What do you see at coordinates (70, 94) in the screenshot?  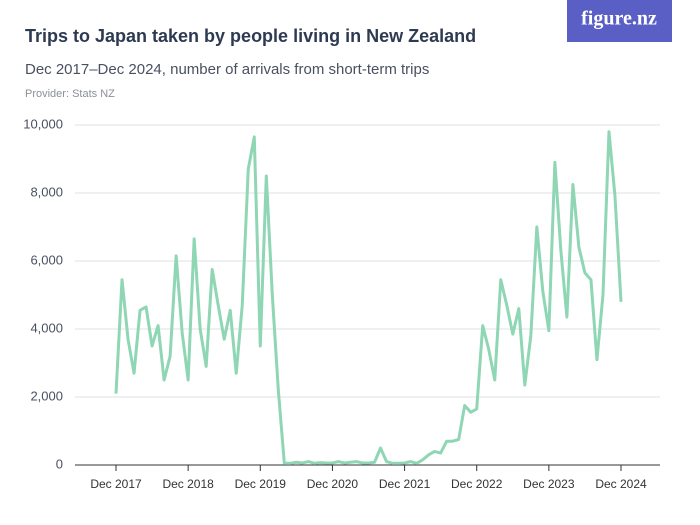 I see `provider: Provider: Stats NZ` at bounding box center [70, 94].